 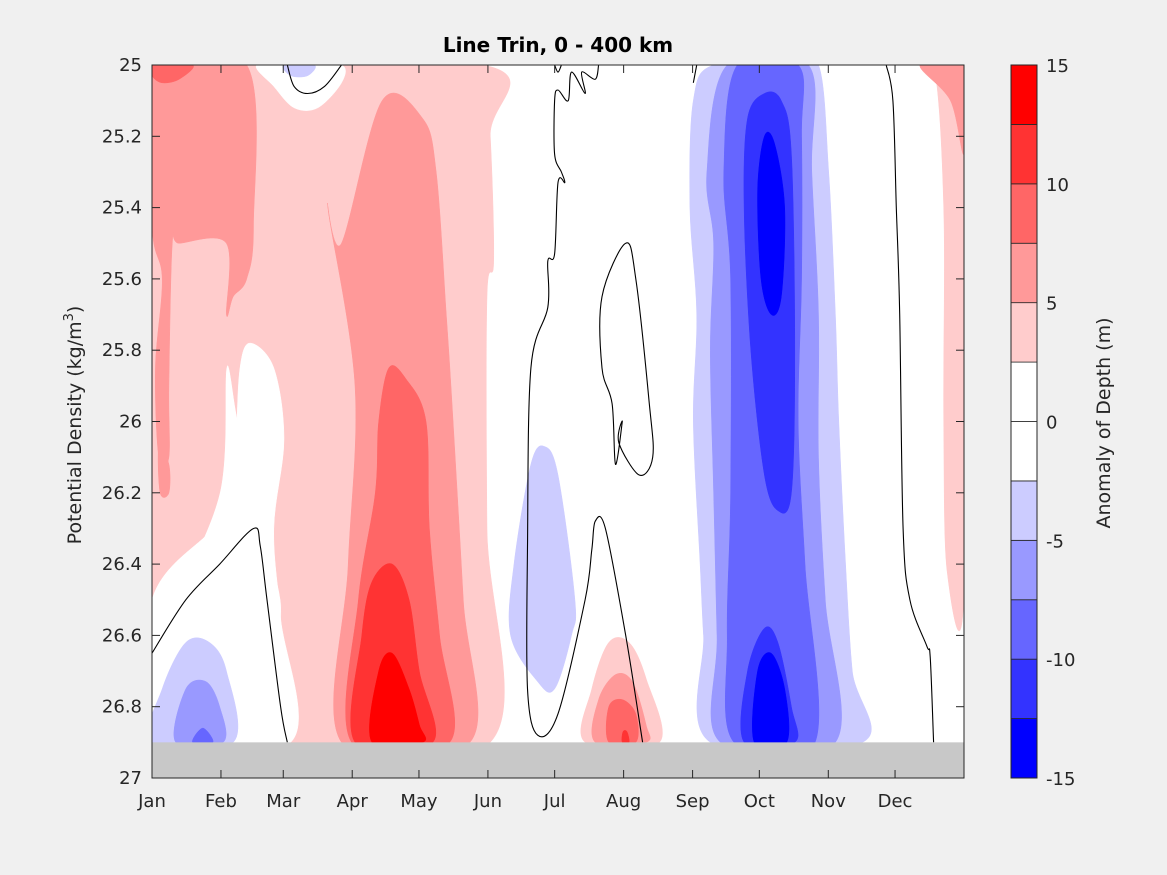 What do you see at coordinates (75, 432) in the screenshot?
I see `y-axis-label-main: Potential Density (kg/m` at bounding box center [75, 432].